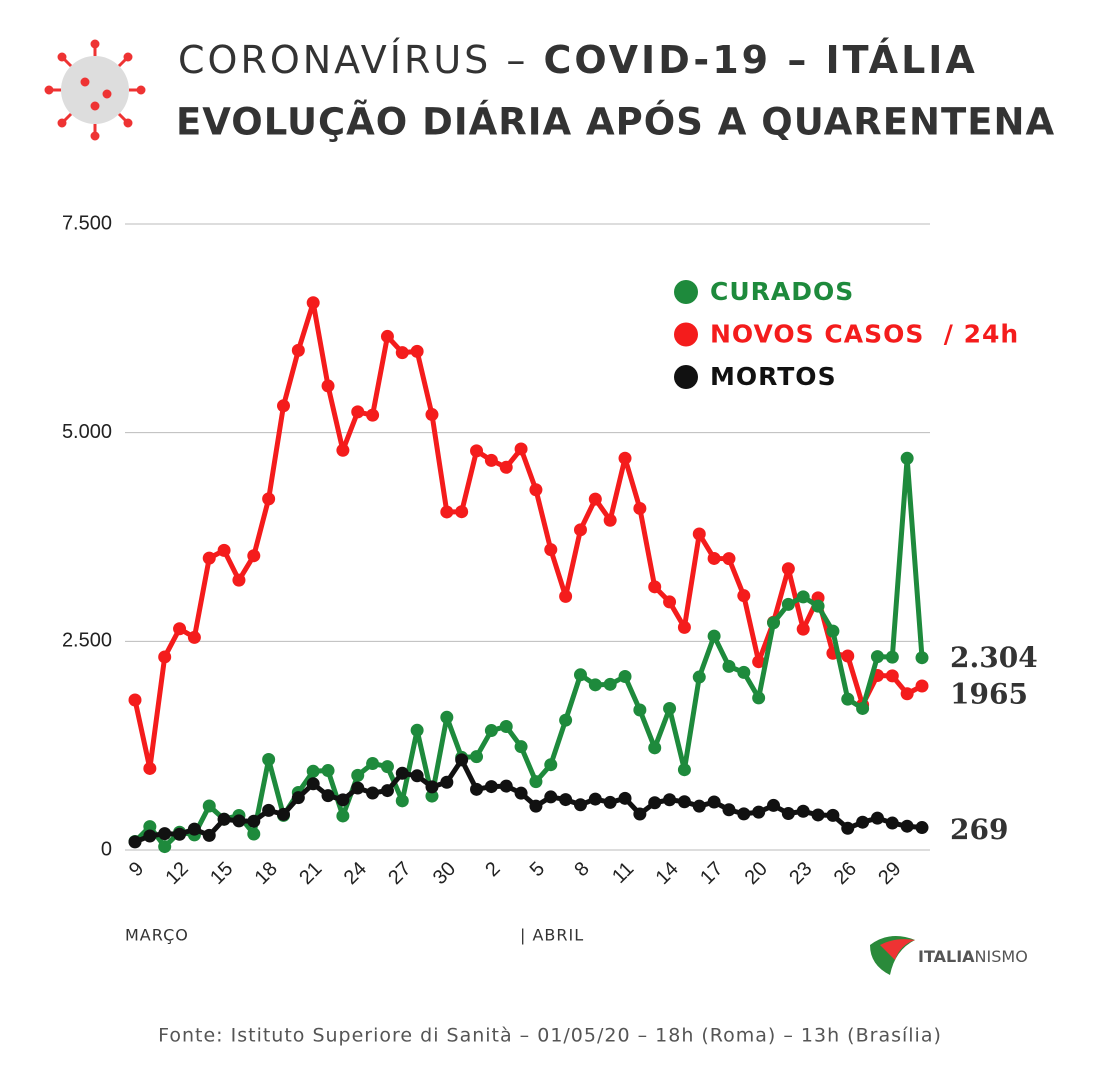 The height and width of the screenshot is (1075, 1112). I want to click on legend-label: NOVOS CASOS / 24h, so click(864, 334).